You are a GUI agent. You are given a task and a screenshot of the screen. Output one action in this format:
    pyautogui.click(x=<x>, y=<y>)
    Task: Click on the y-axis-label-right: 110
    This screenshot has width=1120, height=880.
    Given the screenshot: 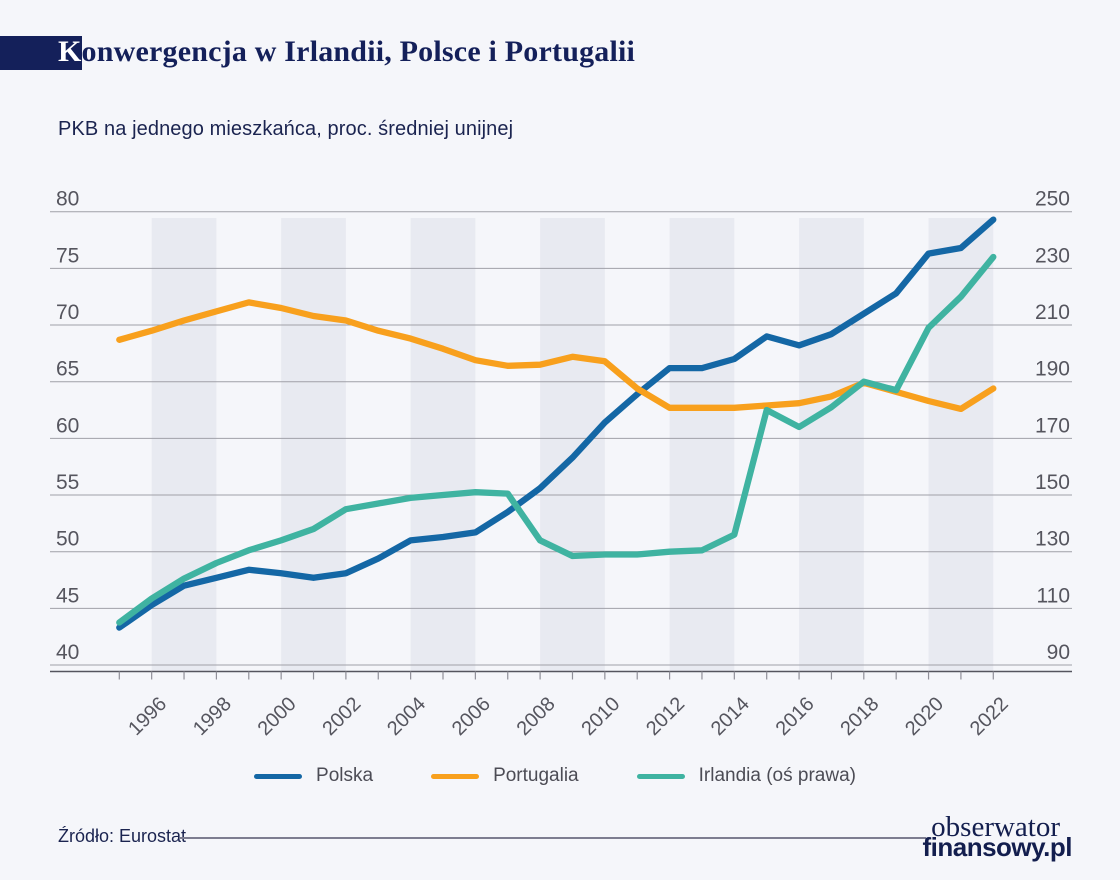 What is the action you would take?
    pyautogui.click(x=1053, y=595)
    